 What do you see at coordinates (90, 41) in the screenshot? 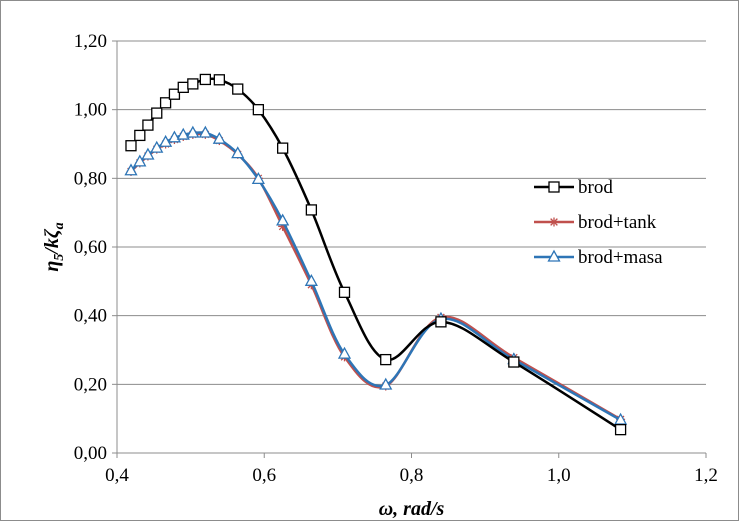
I see `y-tick-label-6: 1,20` at bounding box center [90, 41].